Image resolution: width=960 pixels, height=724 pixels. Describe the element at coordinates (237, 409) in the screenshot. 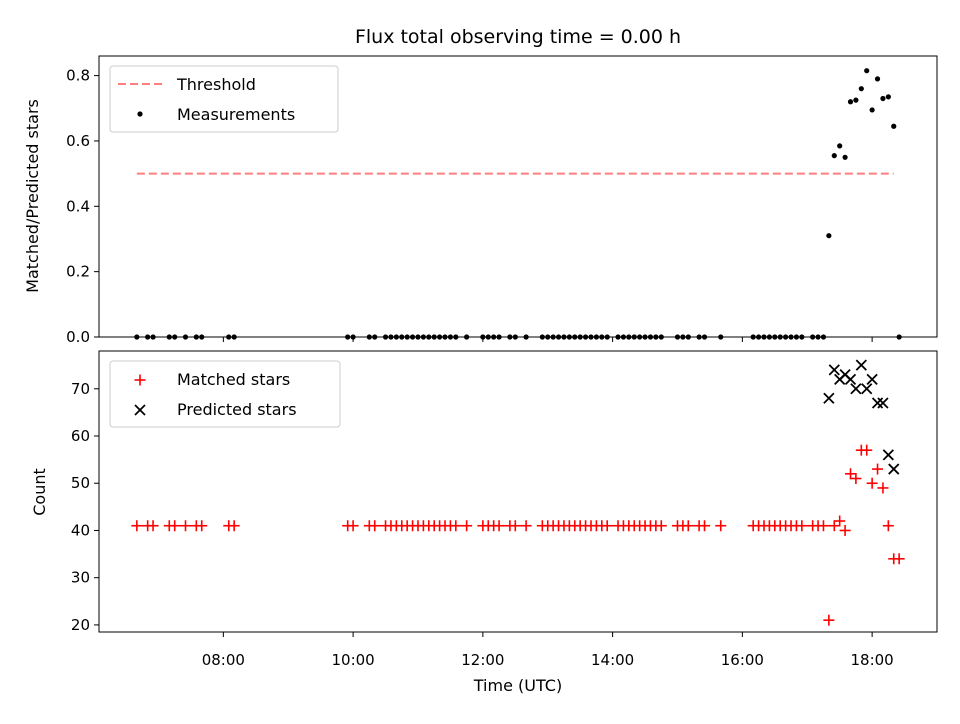

I see `legend-predicted-label: Predicted stars` at that location.